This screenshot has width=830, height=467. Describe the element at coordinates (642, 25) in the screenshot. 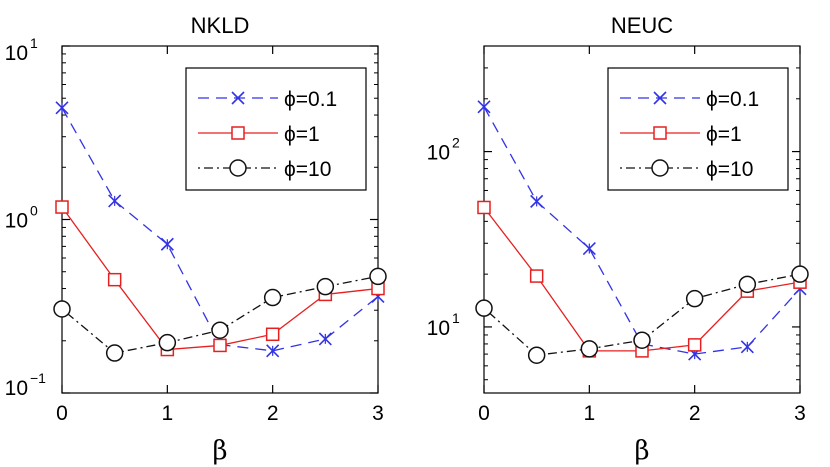

I see `chart-title: NEUC` at that location.